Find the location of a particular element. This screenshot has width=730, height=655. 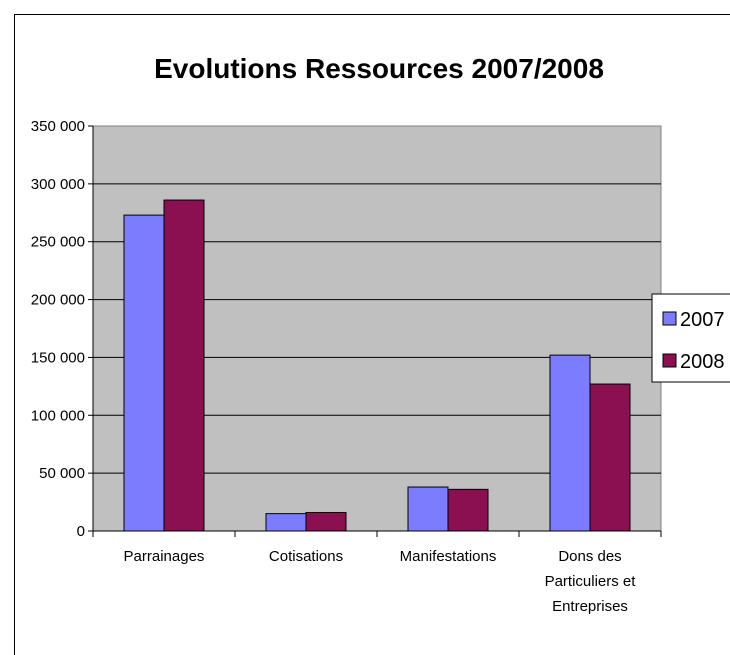

legend-swatch-2008 is located at coordinates (669, 360).